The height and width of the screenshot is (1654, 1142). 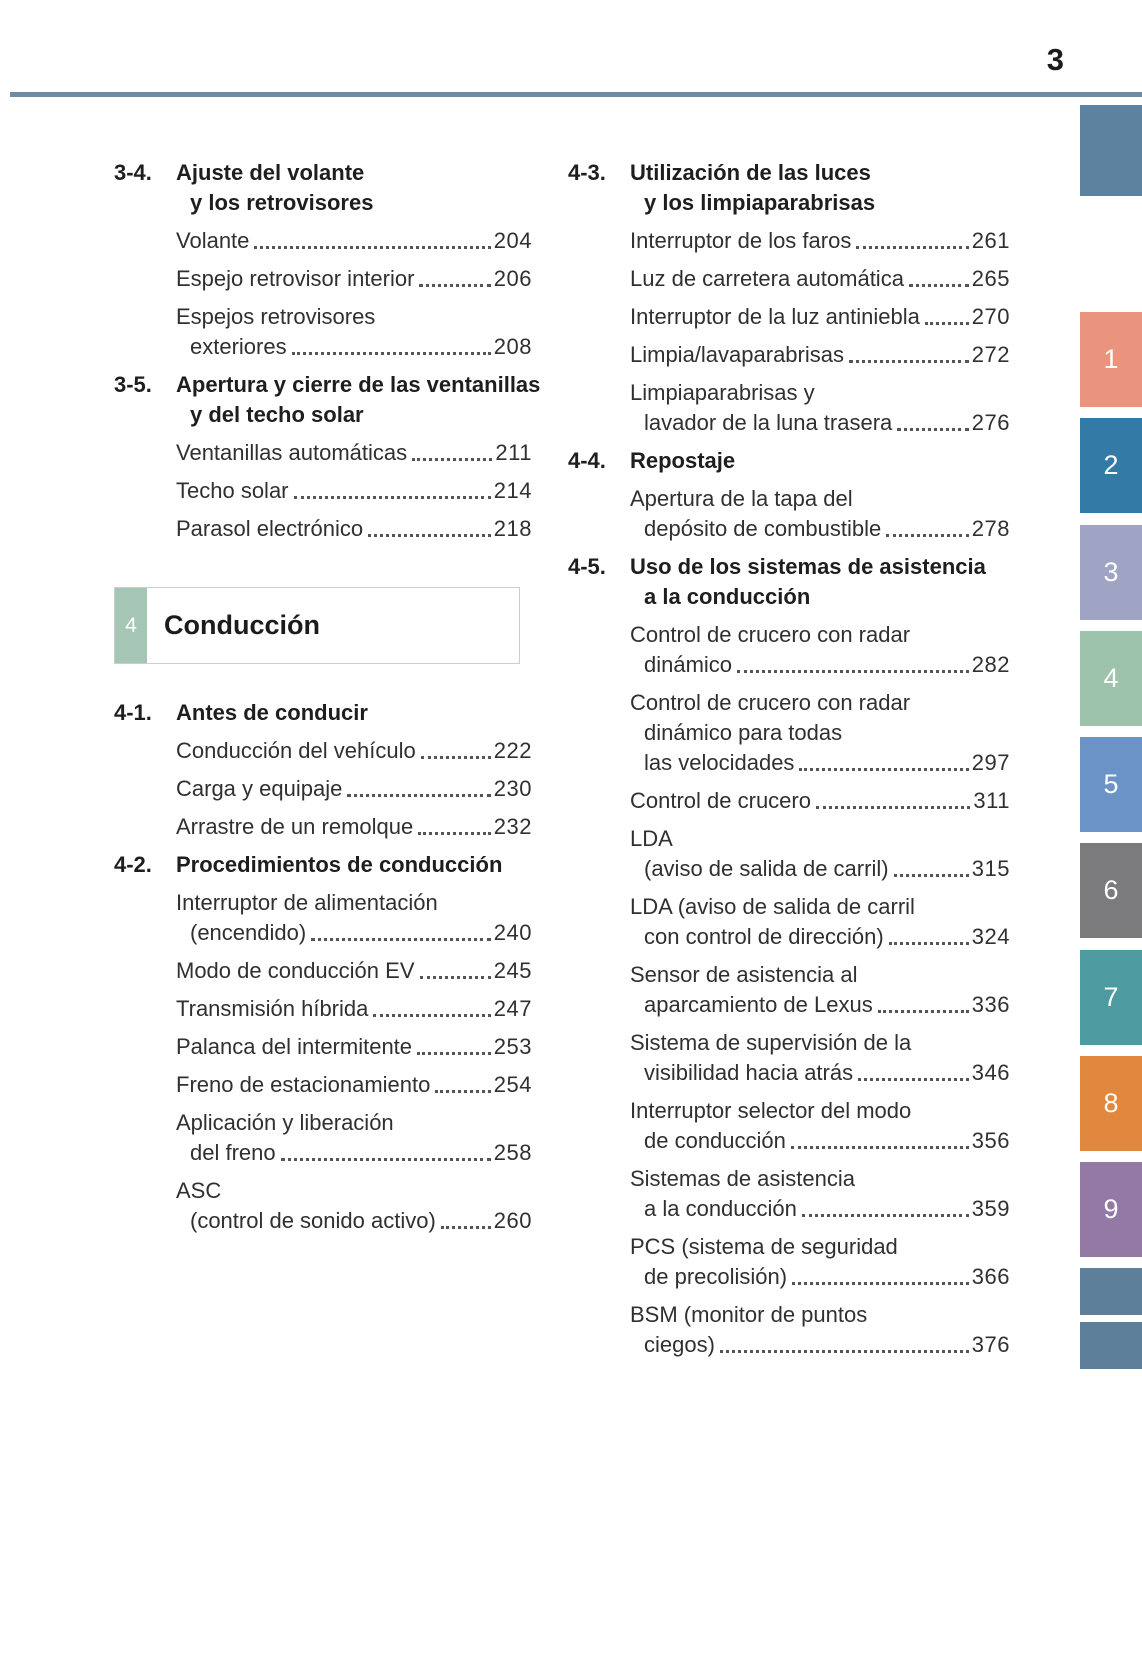 I want to click on toc-entry: Control de crucero 311, so click(x=820, y=801).